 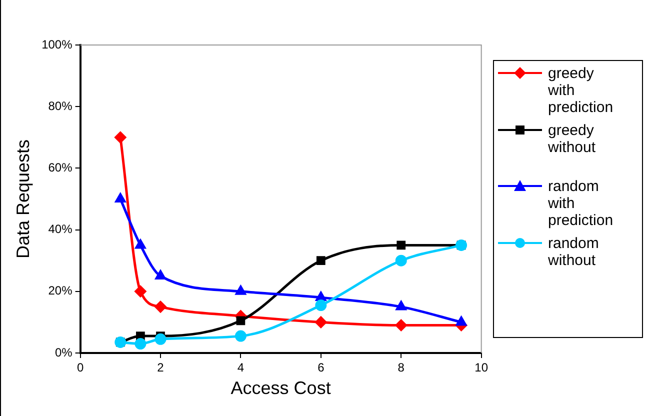 What do you see at coordinates (60, 167) in the screenshot?
I see `y-tick-label: 60%` at bounding box center [60, 167].